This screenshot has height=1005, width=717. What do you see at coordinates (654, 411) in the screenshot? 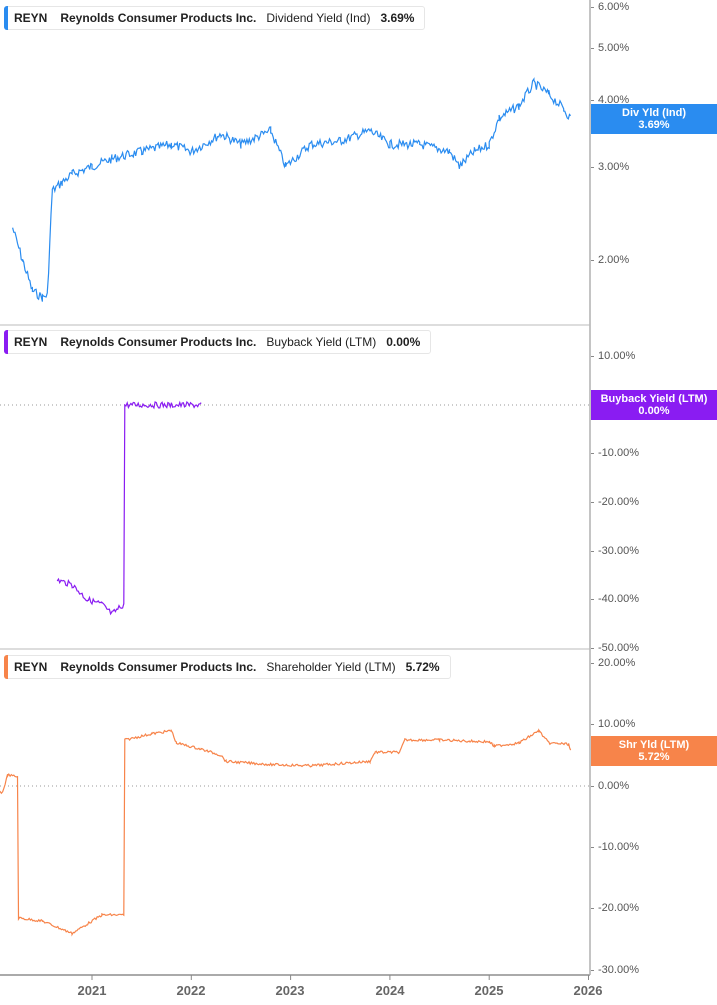
I see `badge-value: 0.00%` at bounding box center [654, 411].